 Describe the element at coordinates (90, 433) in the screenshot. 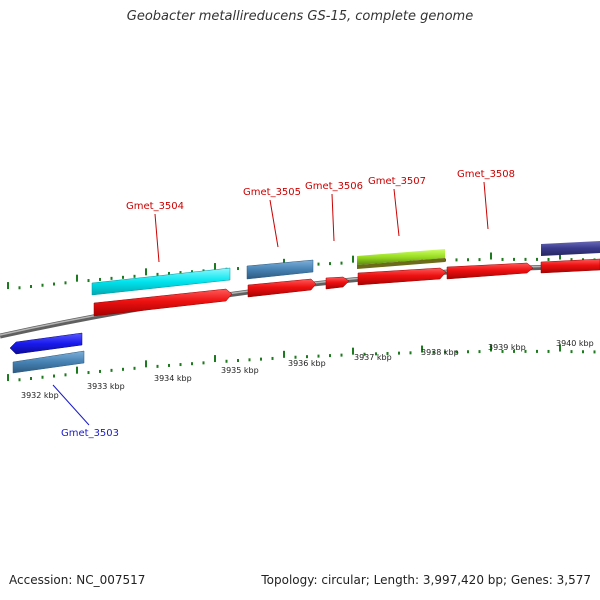

I see `gene-label-gmet-3503: Gmet_3503` at that location.